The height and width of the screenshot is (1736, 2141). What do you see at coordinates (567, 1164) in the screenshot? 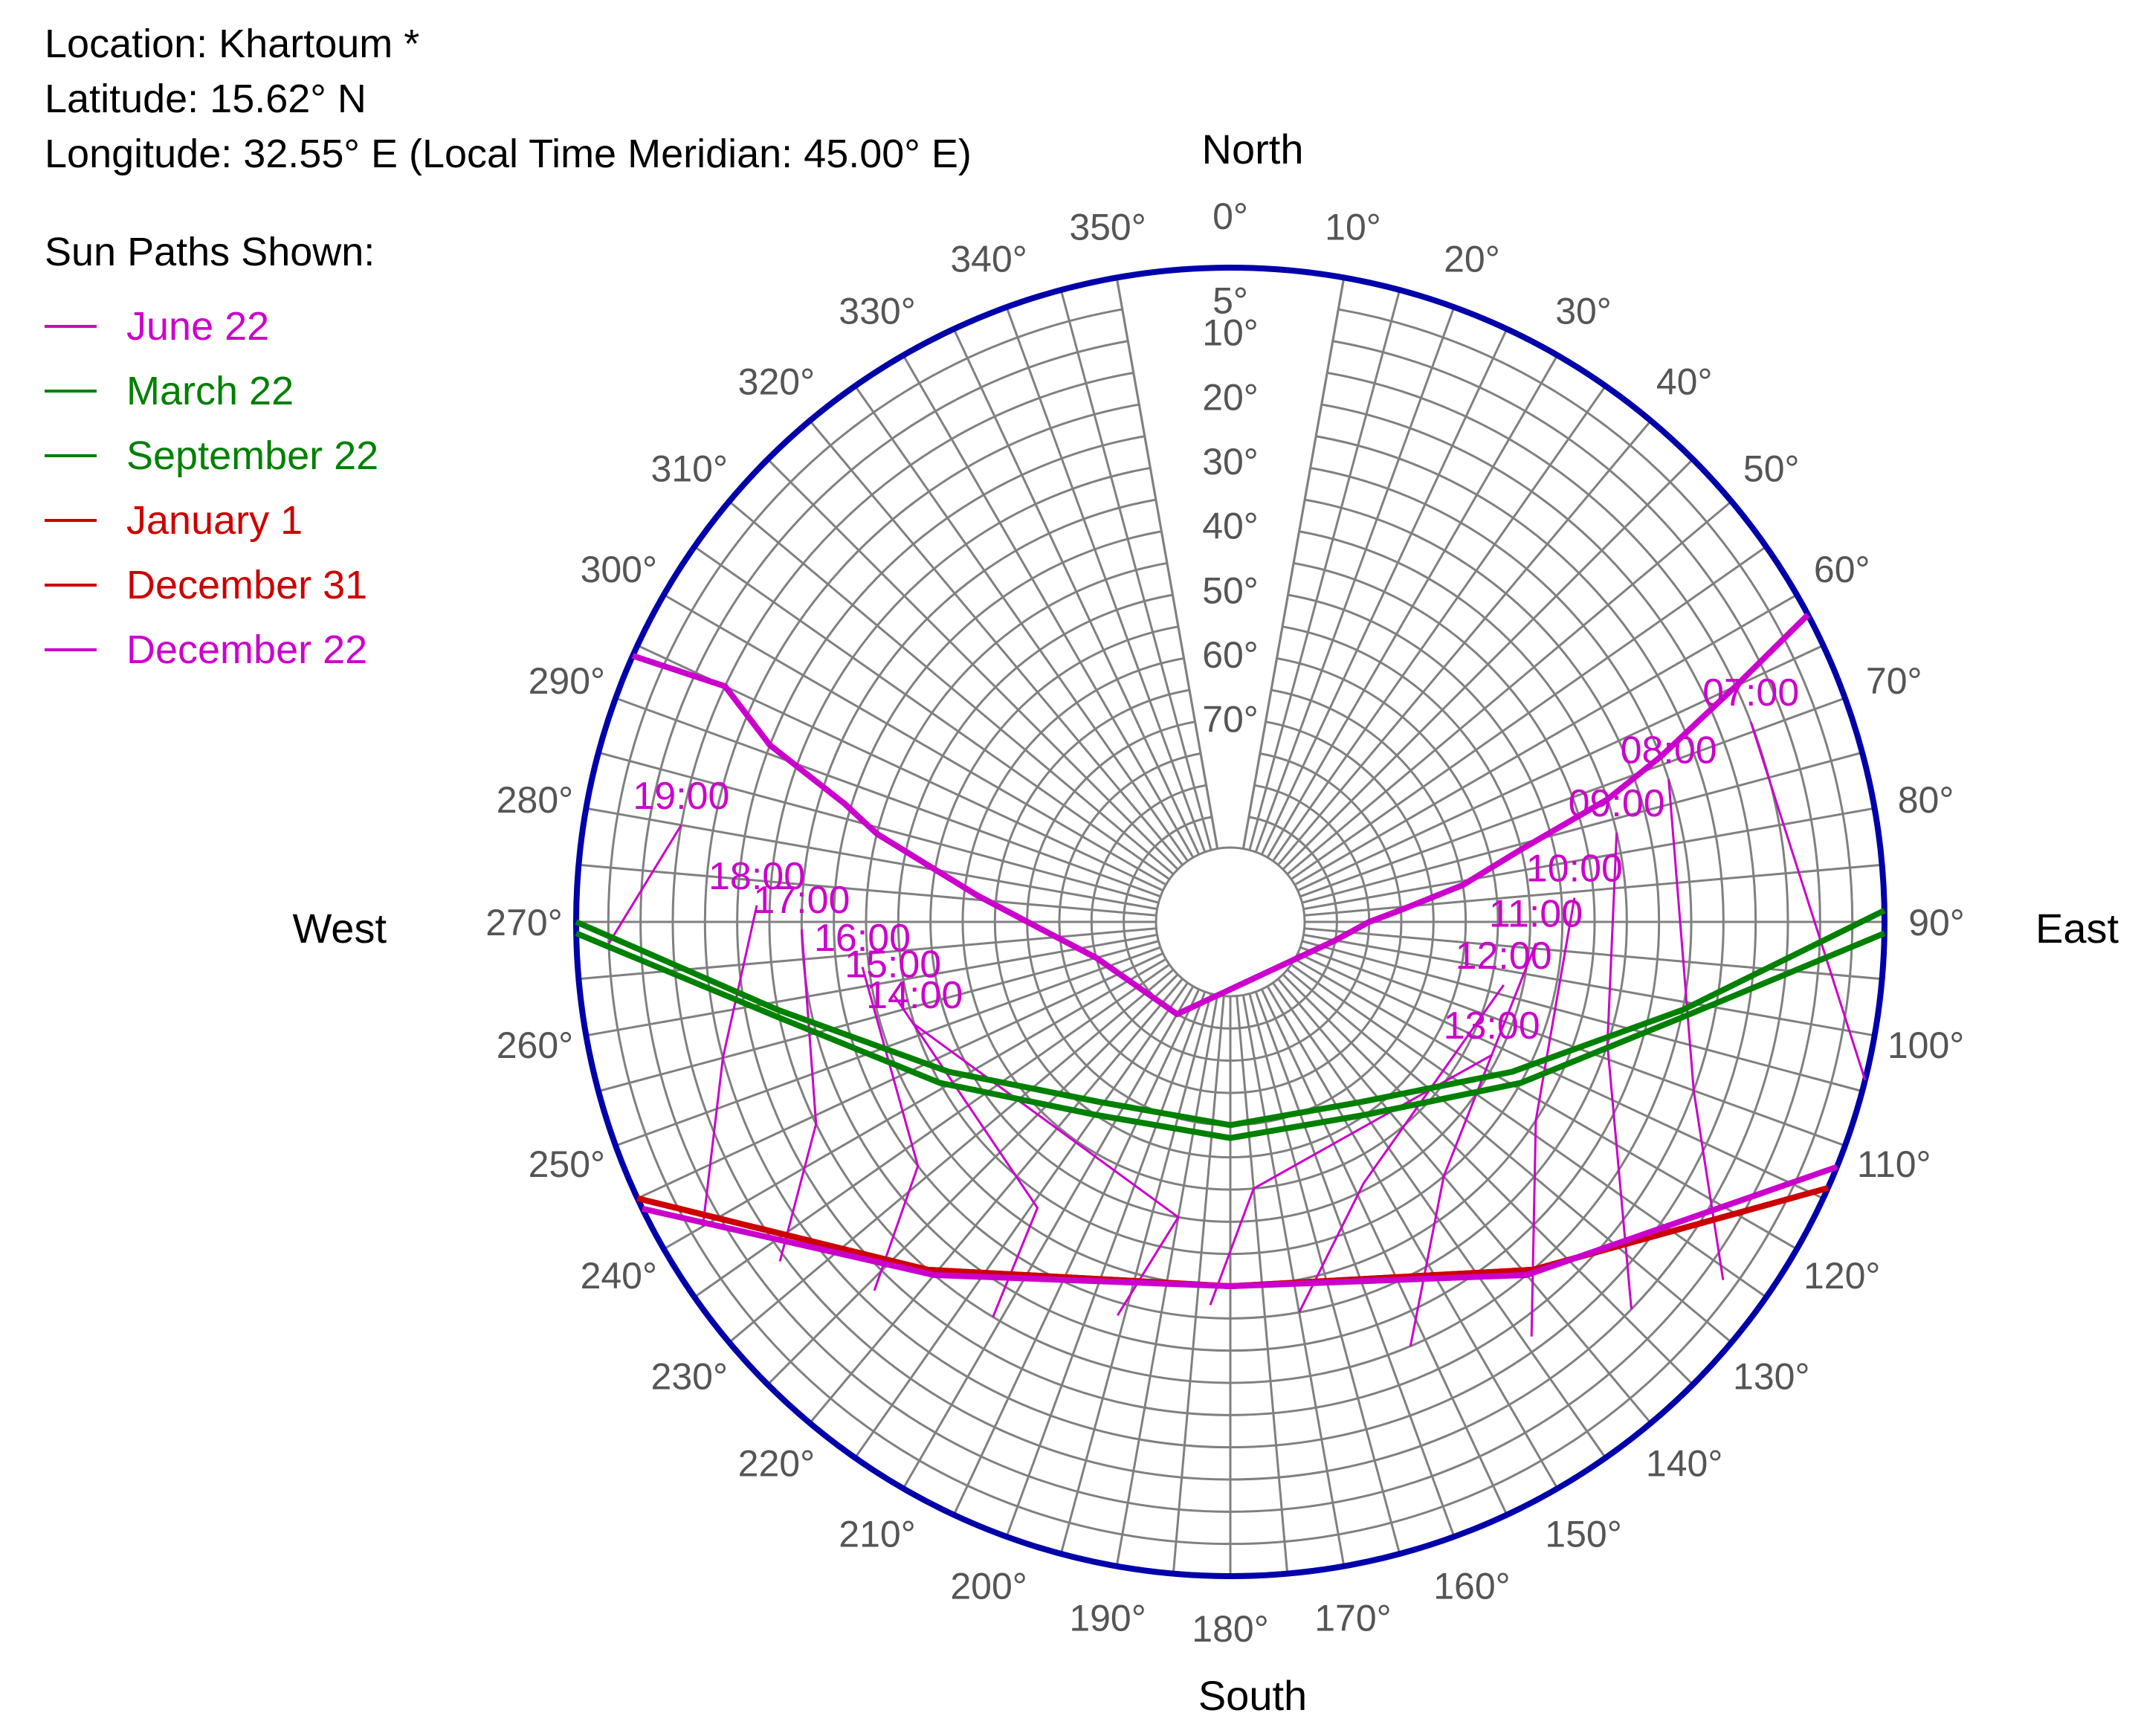
I see `azimuth-tick-label: 250°` at bounding box center [567, 1164].